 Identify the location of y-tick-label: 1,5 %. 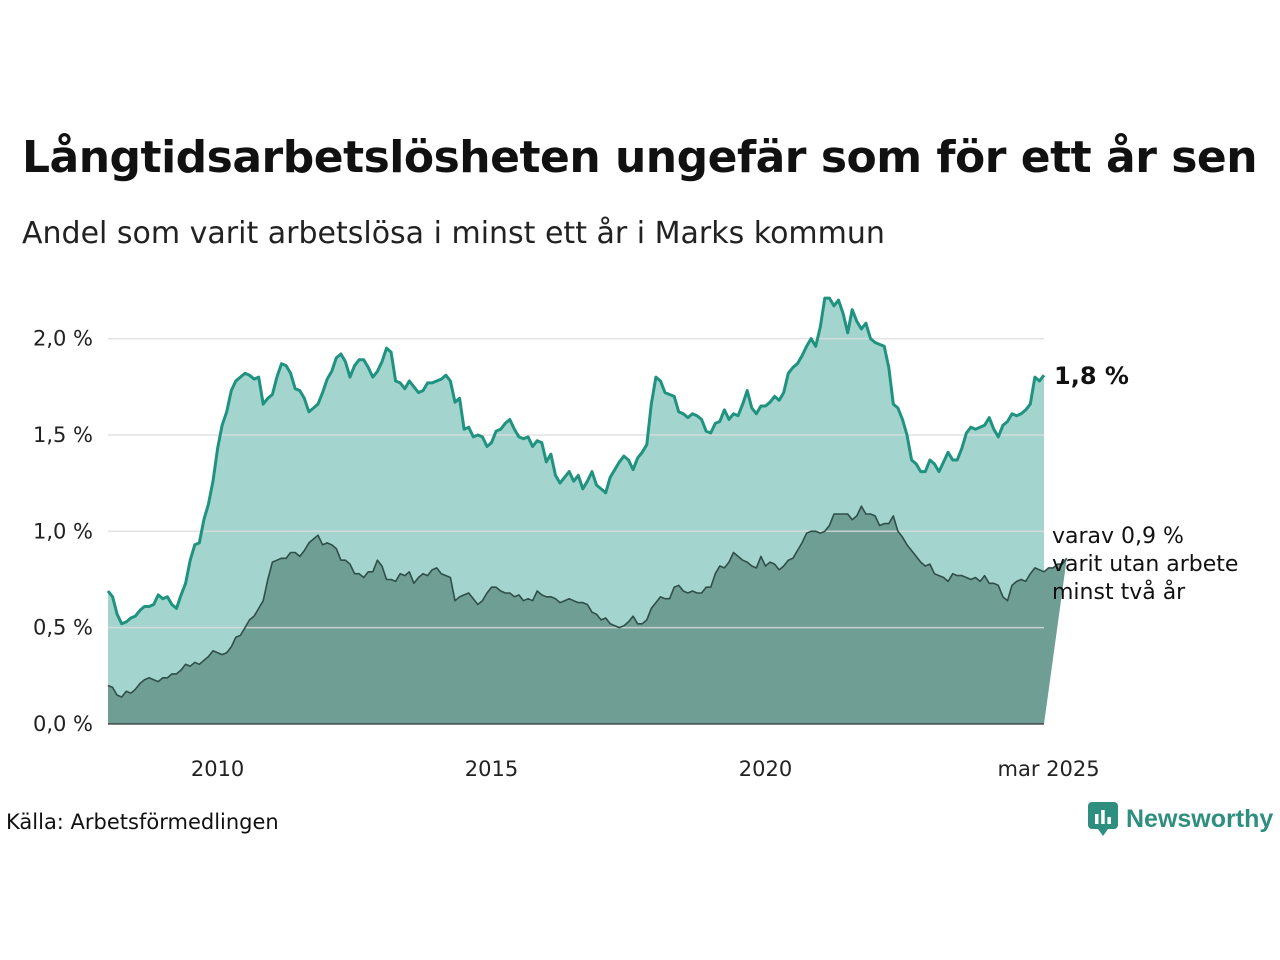
(63, 435).